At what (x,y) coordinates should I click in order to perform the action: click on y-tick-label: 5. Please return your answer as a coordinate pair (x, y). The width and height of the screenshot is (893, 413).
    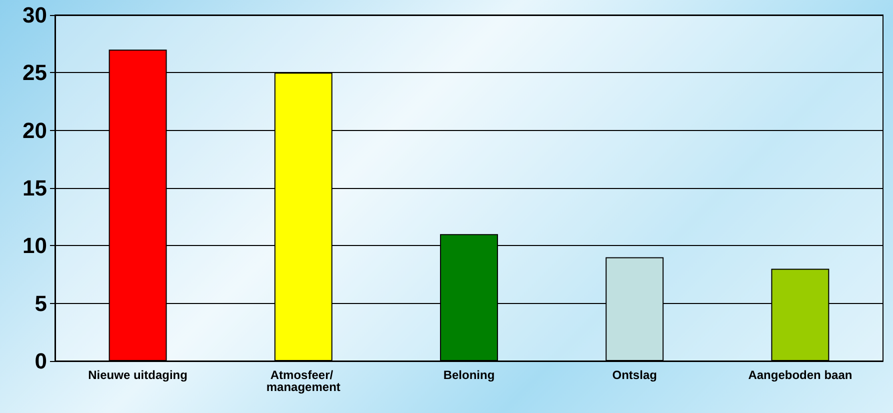
    Looking at the image, I should click on (40, 303).